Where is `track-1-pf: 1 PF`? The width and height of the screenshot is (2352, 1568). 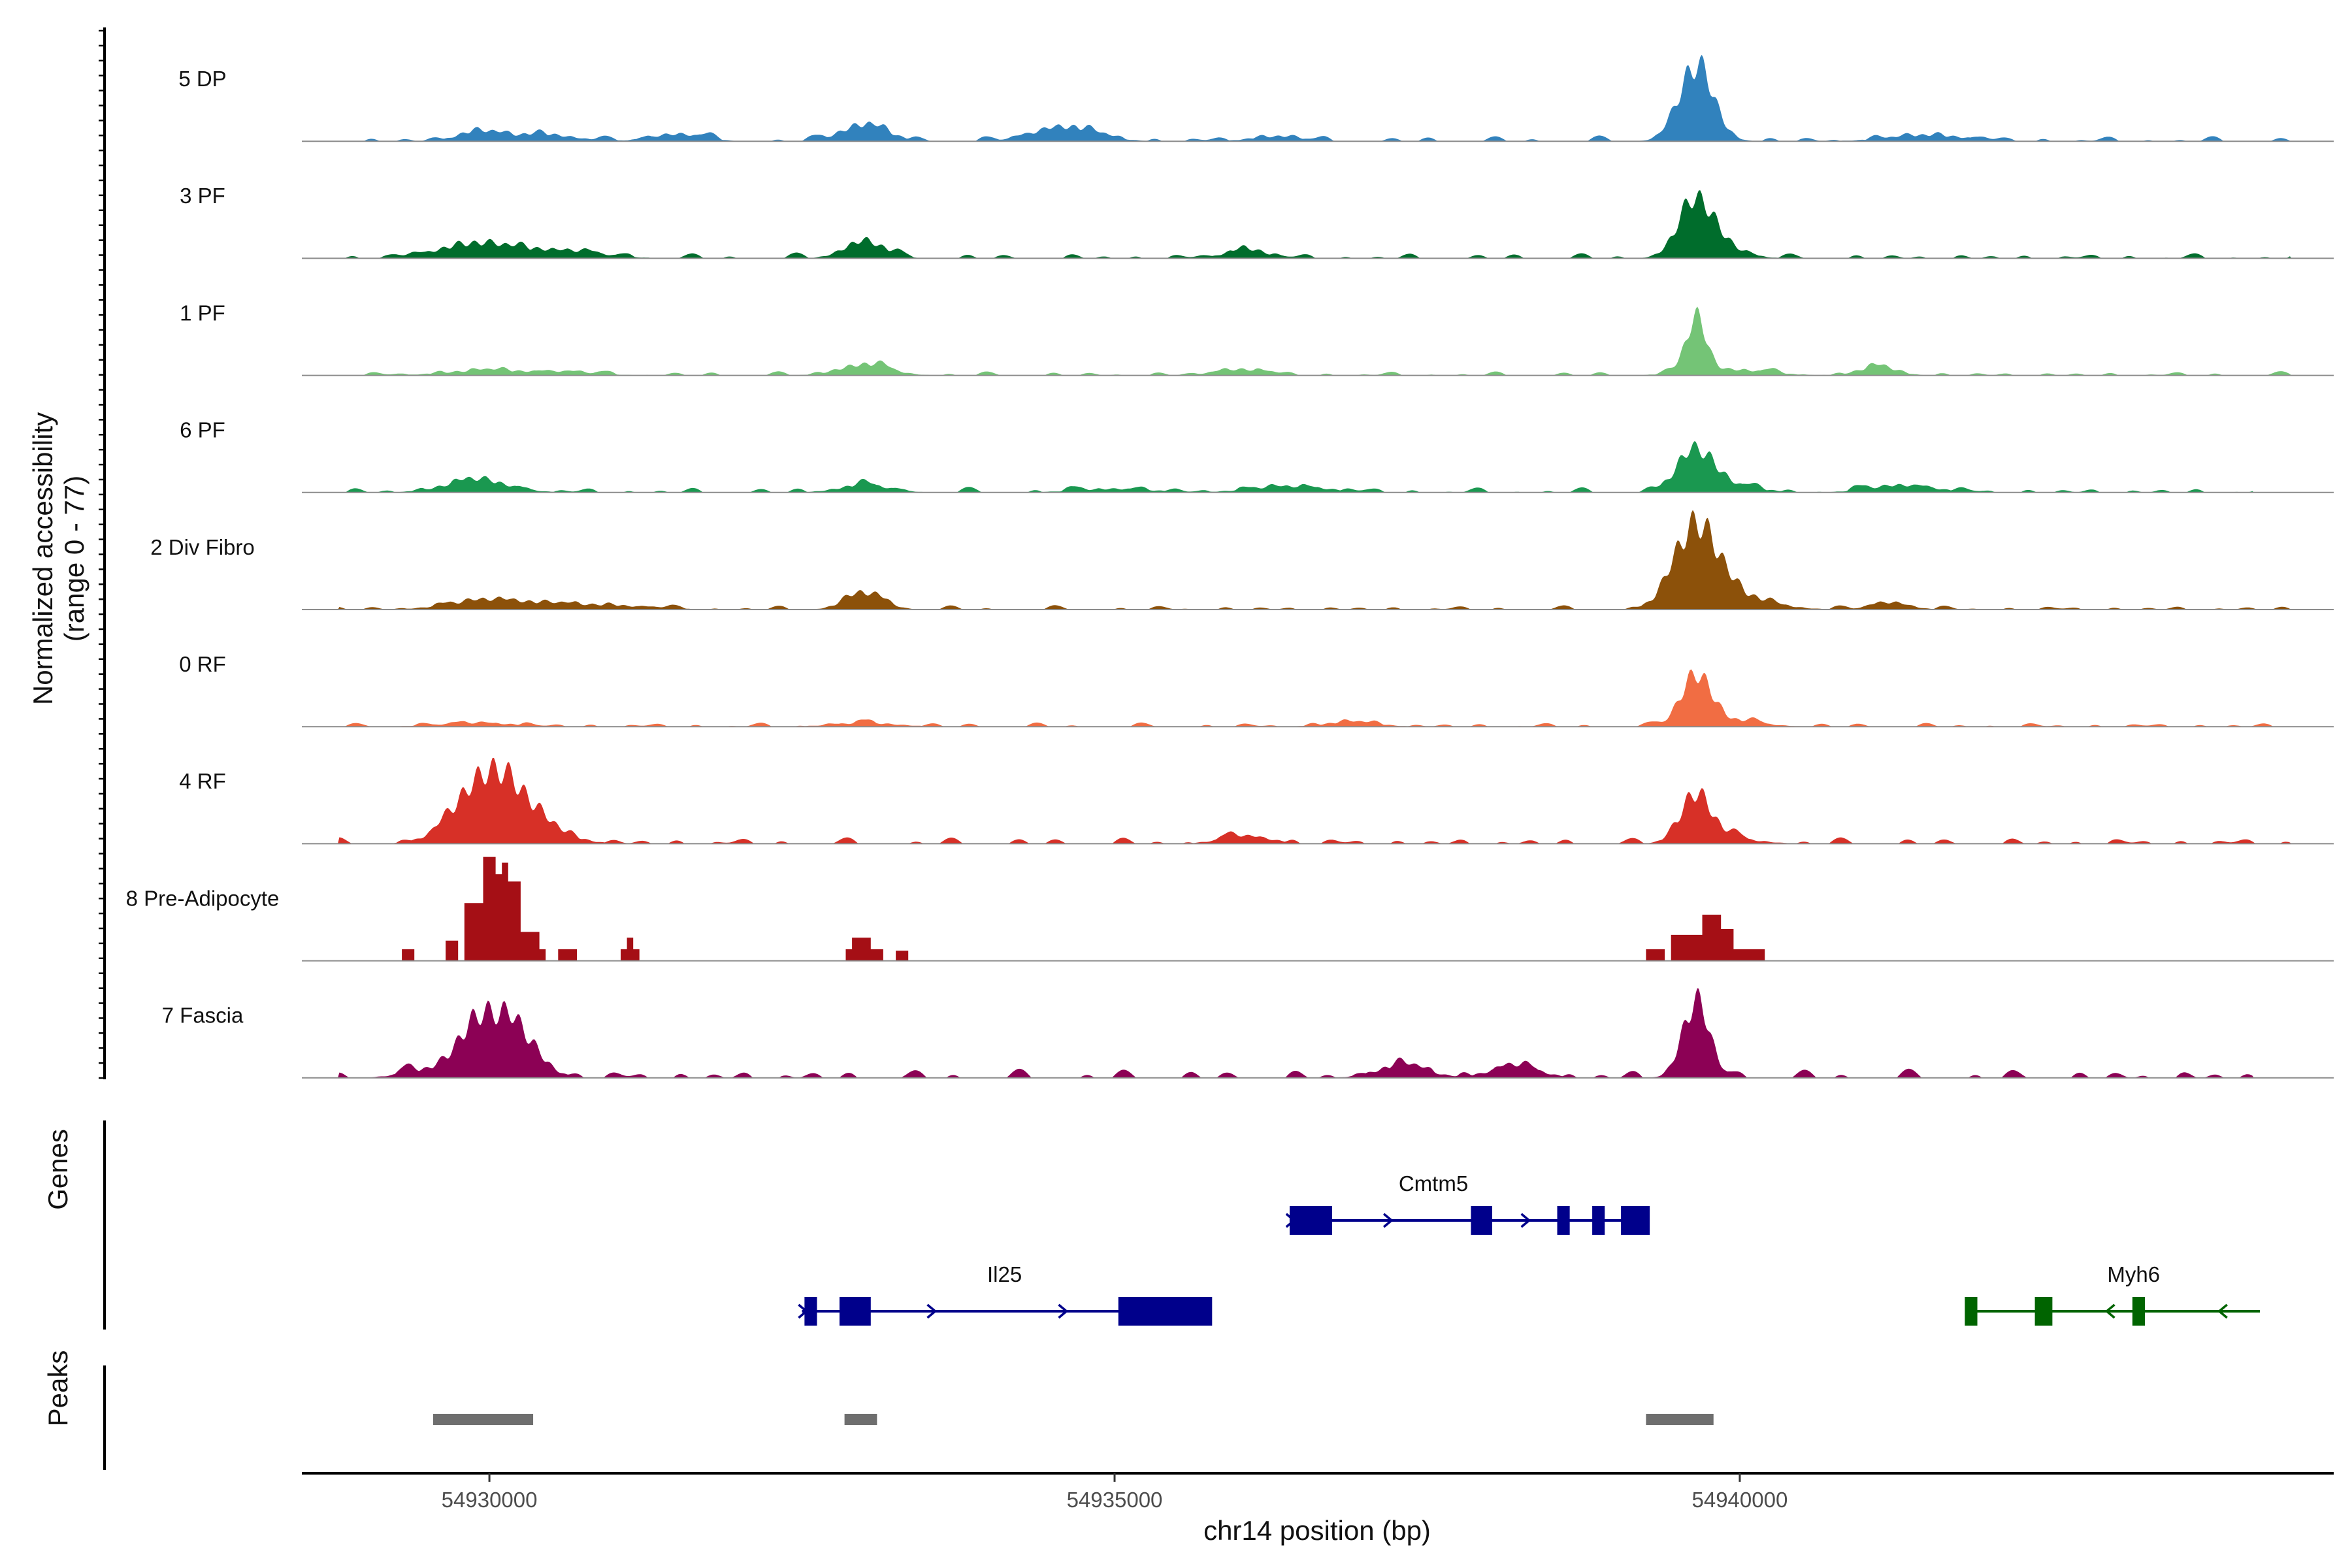 track-1-pf: 1 PF is located at coordinates (1257, 338).